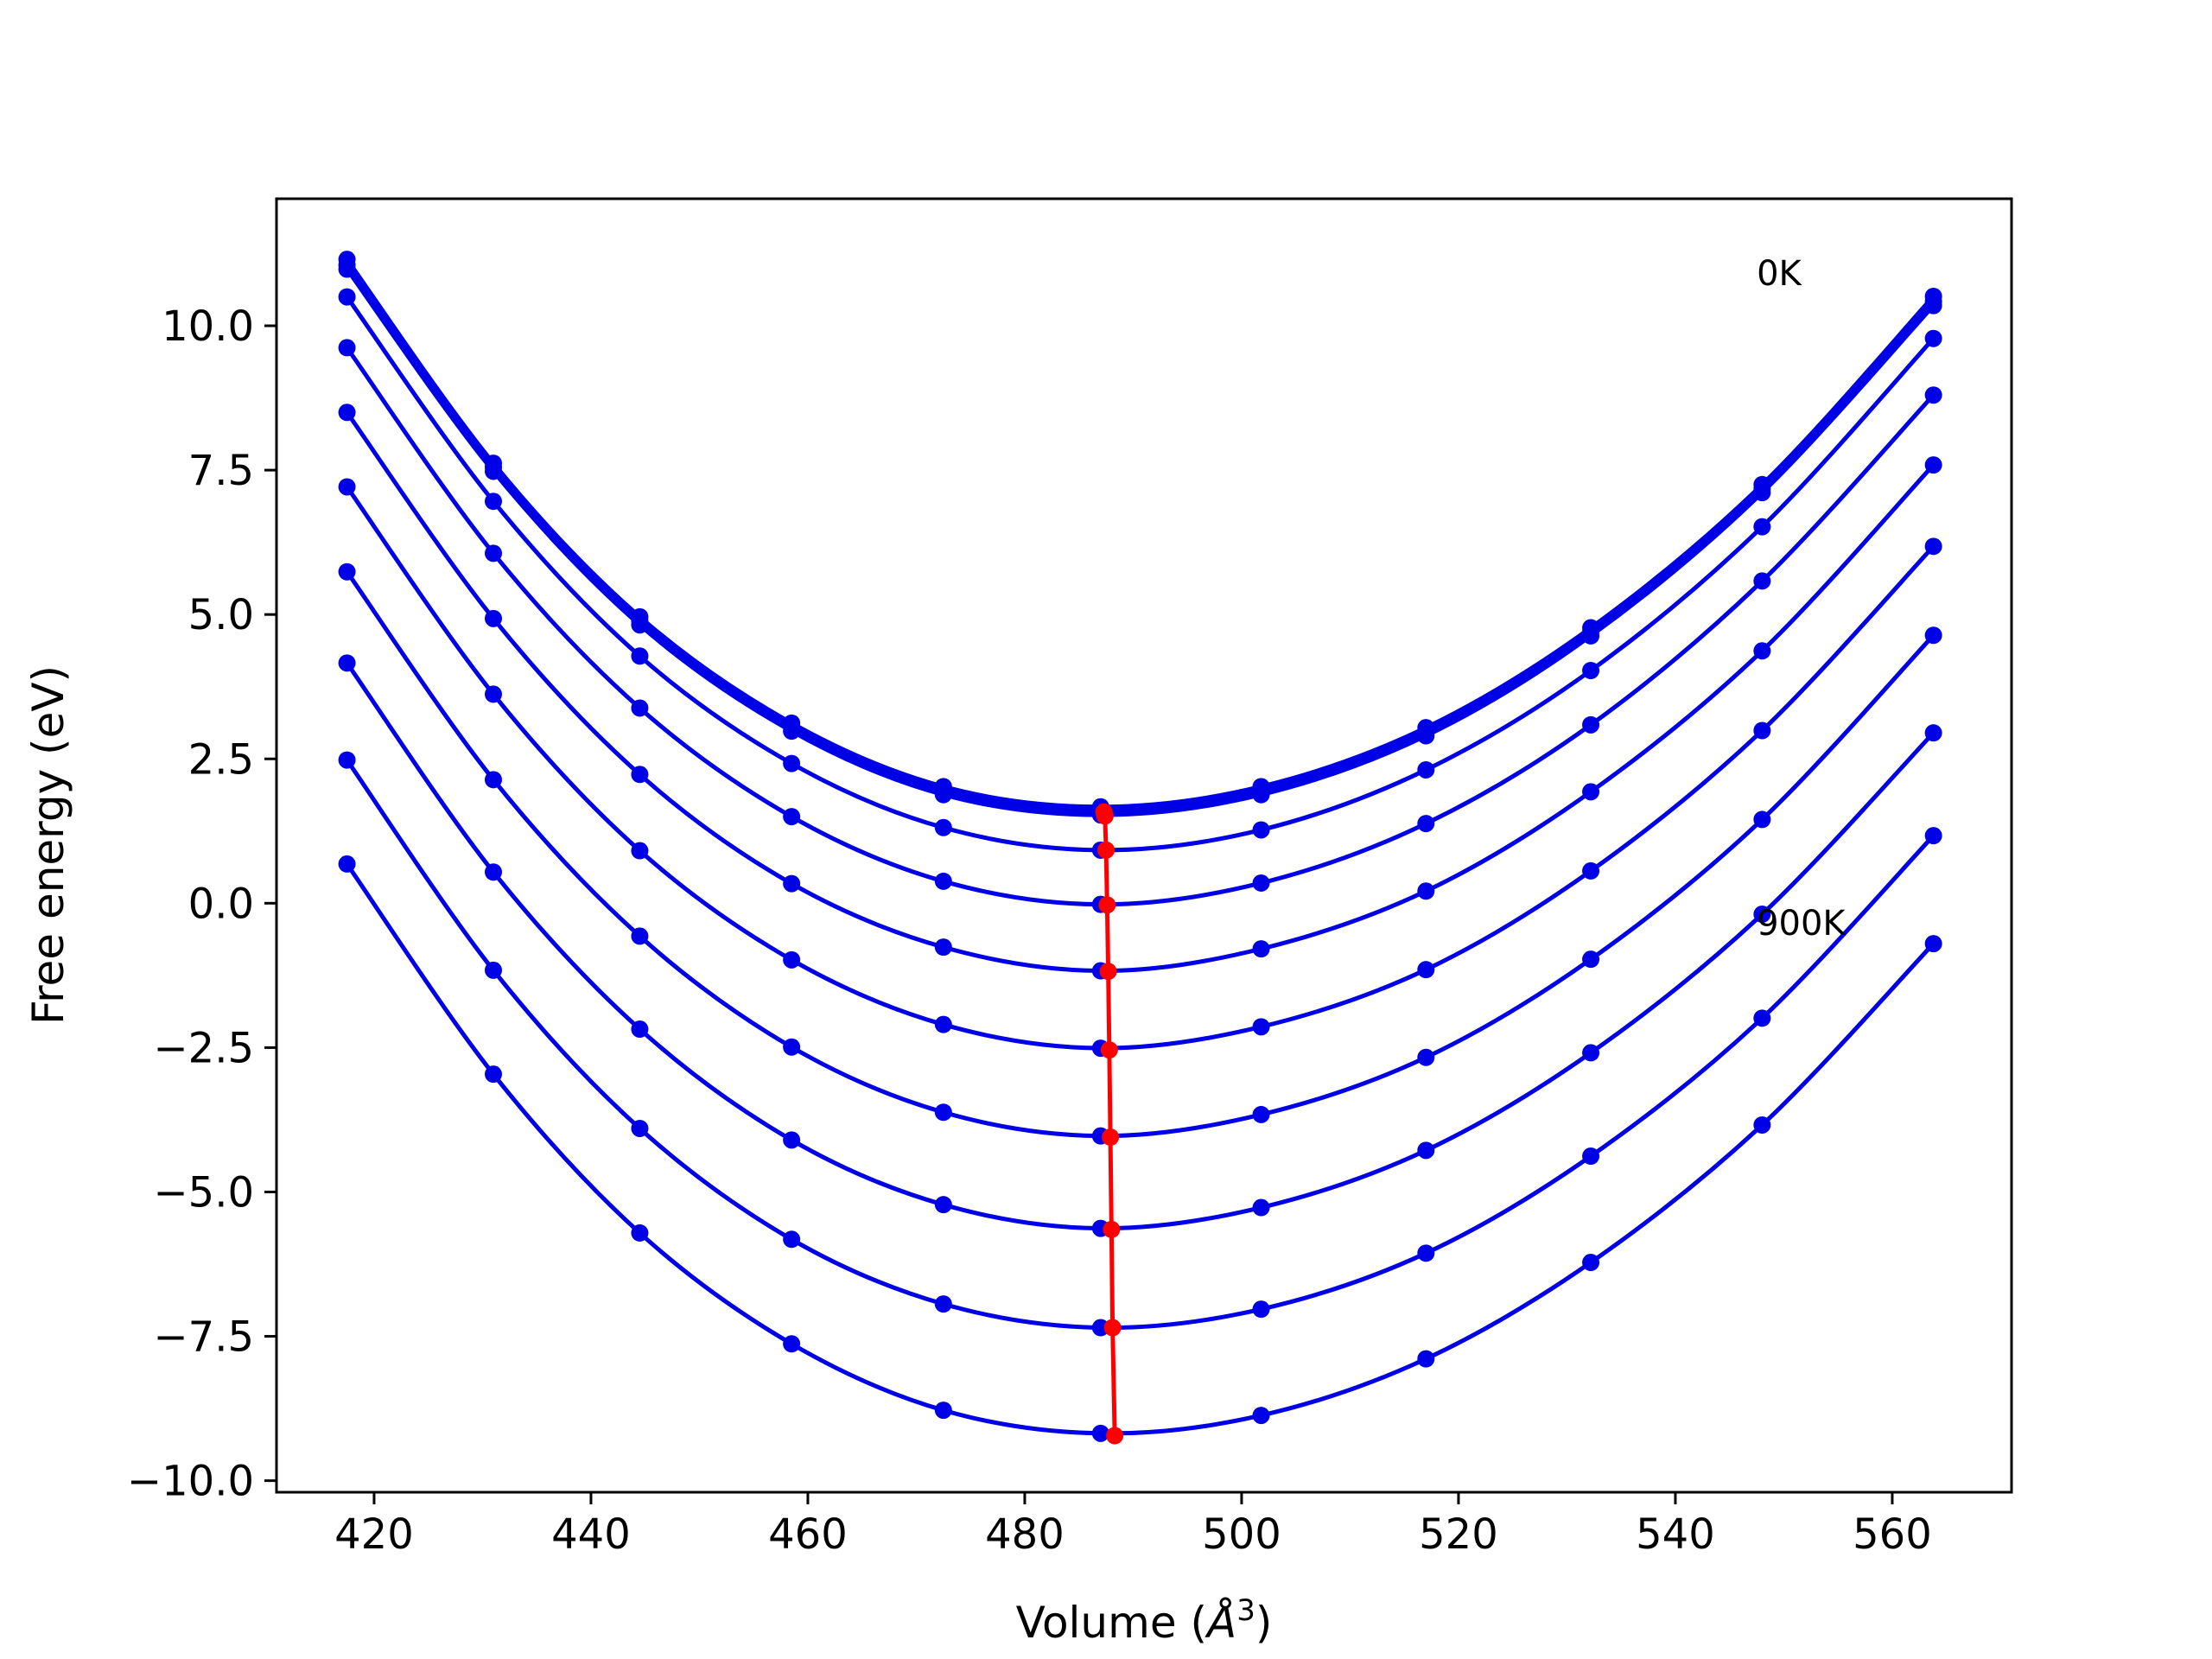 This screenshot has height=1659, width=2212. I want to click on x-tick-label-6: 540, so click(1675, 1534).